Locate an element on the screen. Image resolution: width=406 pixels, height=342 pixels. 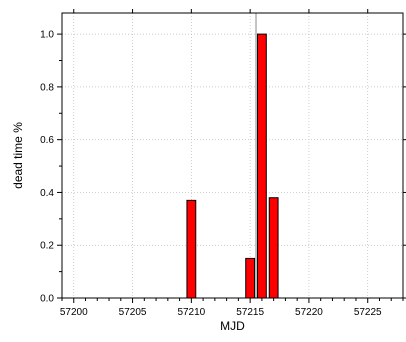
x-tick-label: 57210 is located at coordinates (191, 312).